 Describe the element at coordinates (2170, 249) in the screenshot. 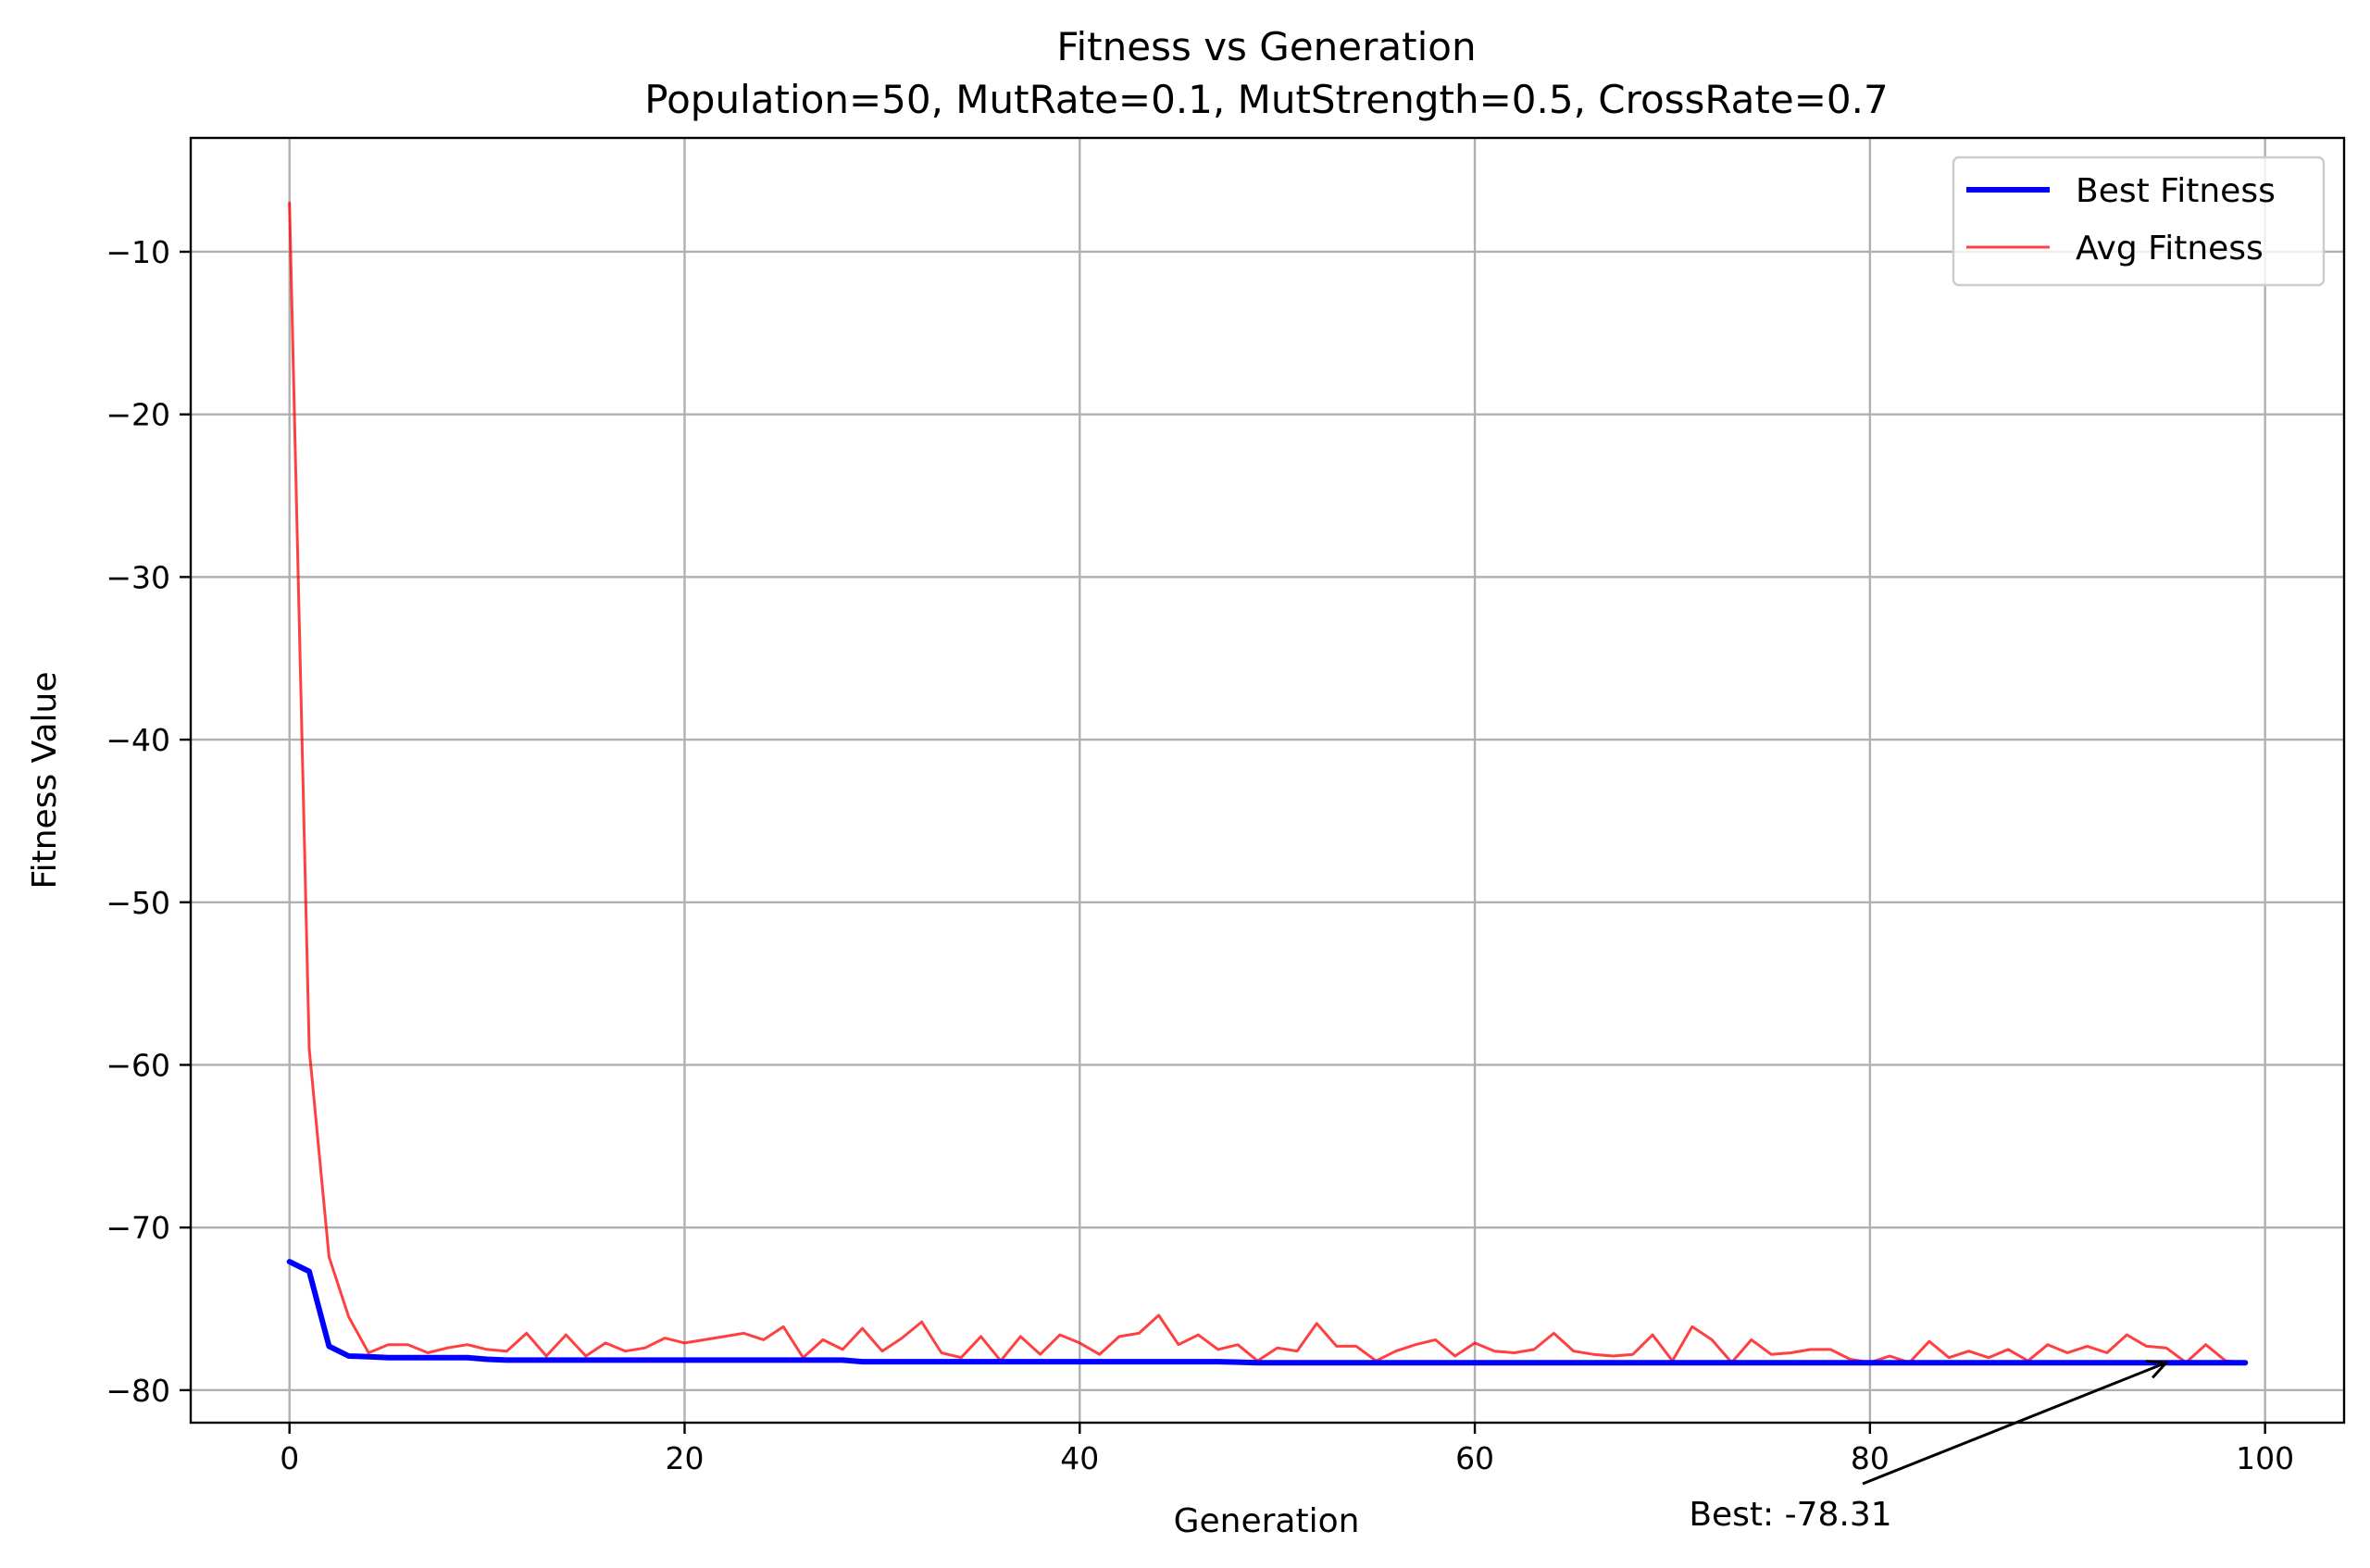

I see `legend-label-avg-fitness: Avg Fitness` at that location.